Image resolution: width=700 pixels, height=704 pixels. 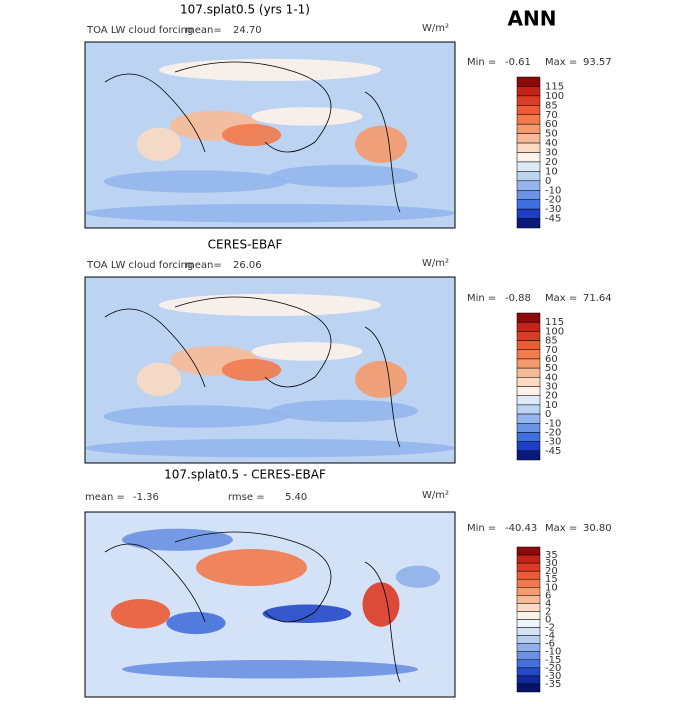 What do you see at coordinates (548, 603) in the screenshot?
I see `colorbar-label: 4` at bounding box center [548, 603].